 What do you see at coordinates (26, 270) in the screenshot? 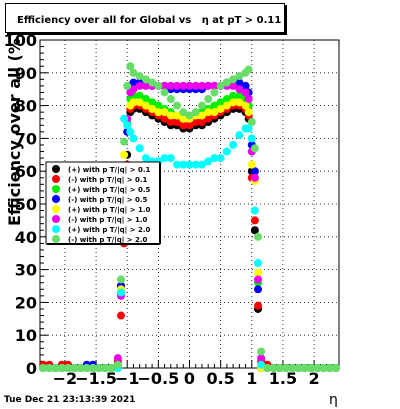
I see `y-tick-label: 30` at bounding box center [26, 270].